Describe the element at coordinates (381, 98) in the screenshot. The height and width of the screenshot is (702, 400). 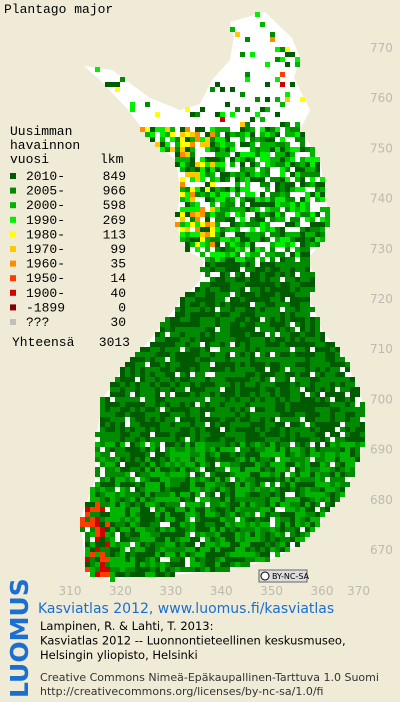
I see `y-tick-label: 760` at that location.